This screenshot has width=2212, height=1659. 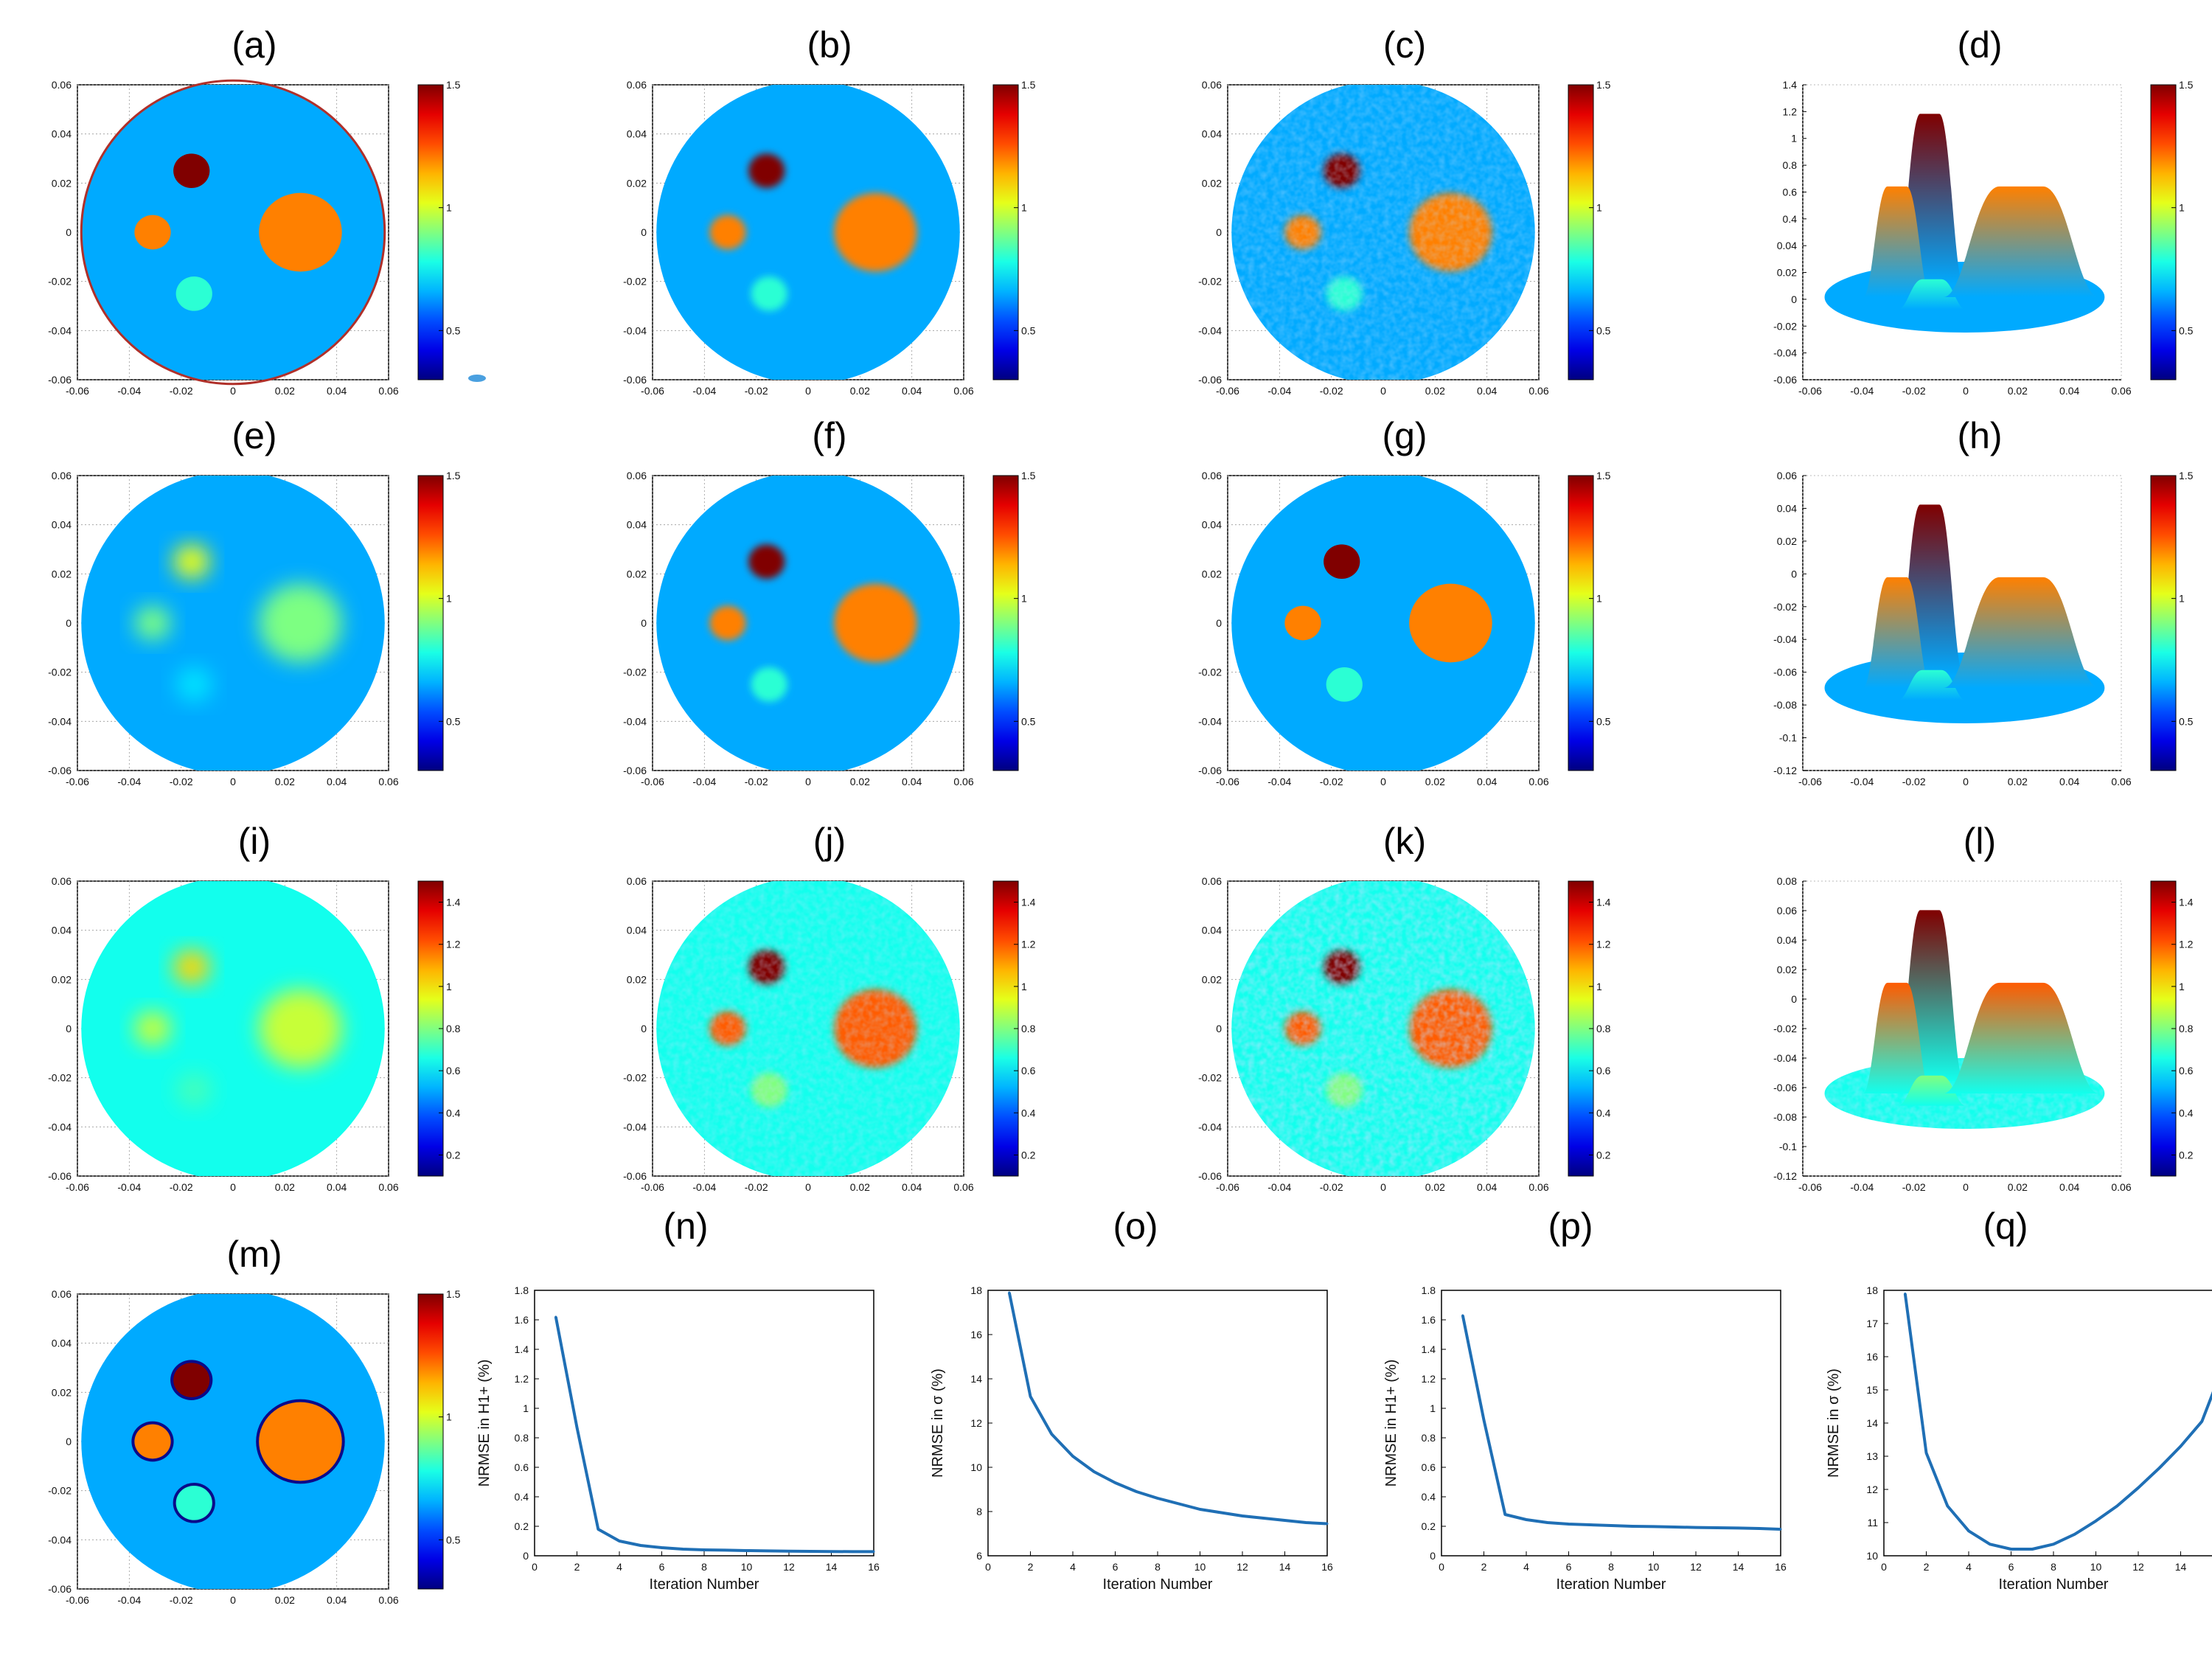 I want to click on x-tick-label: 6, so click(x=662, y=1567).